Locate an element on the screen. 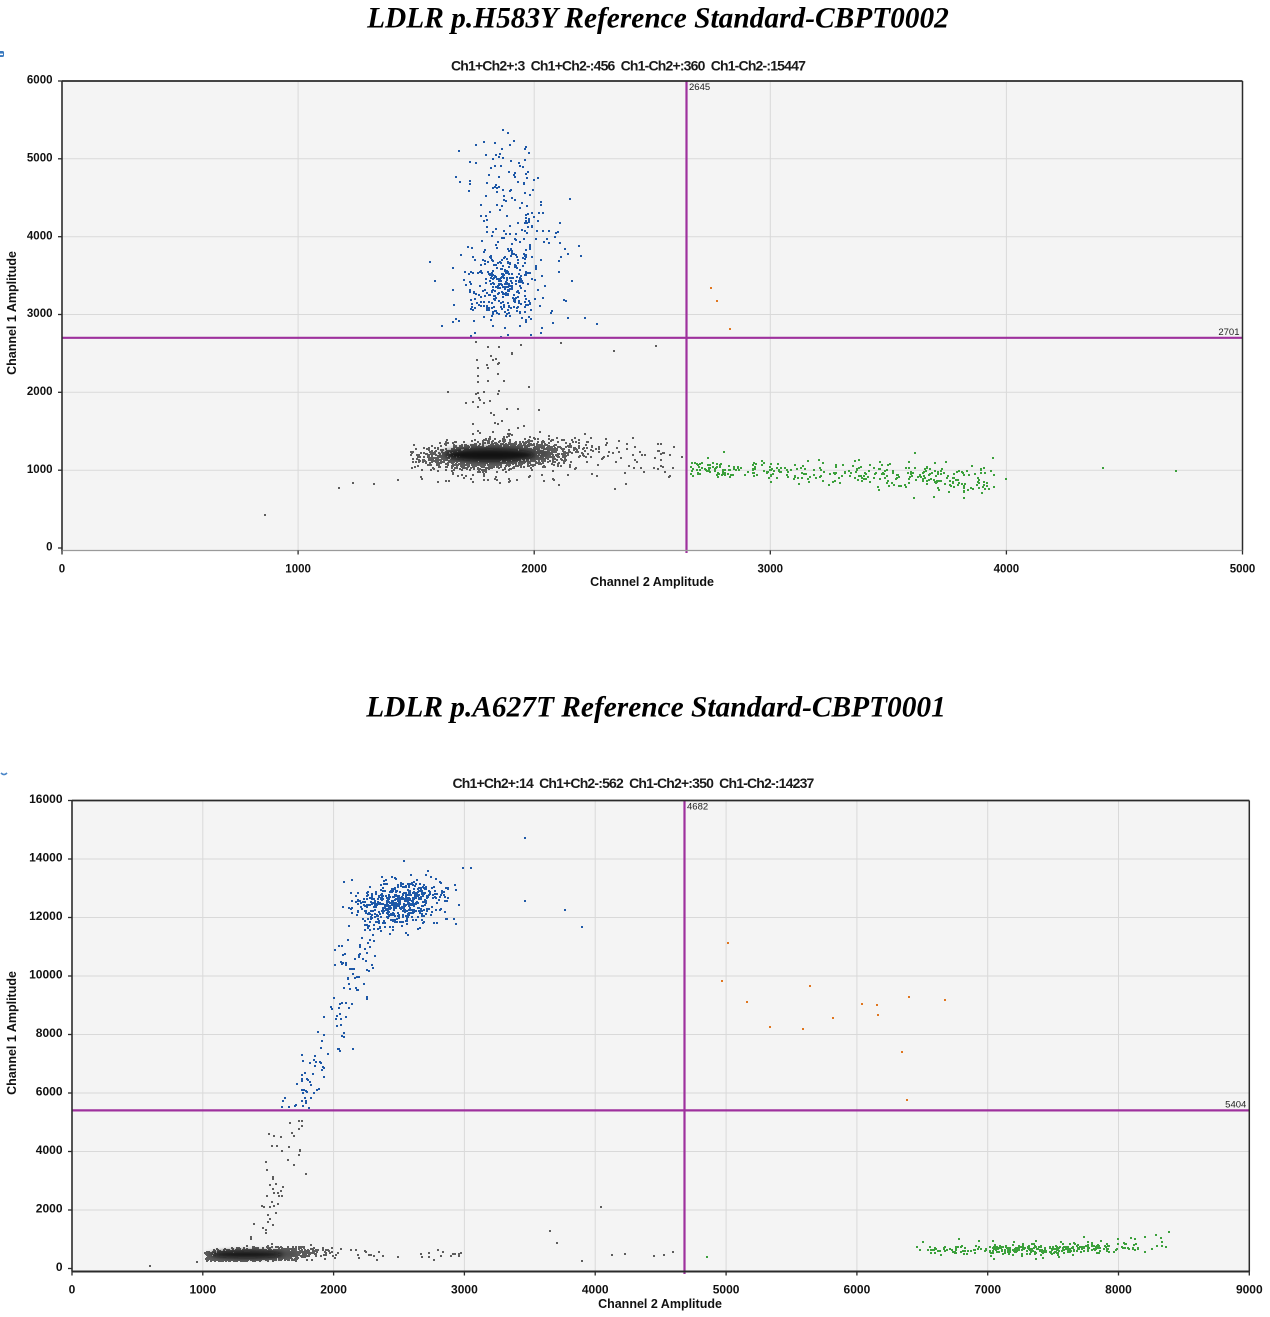 This screenshot has width=1270, height=1317. svg-text: 14000 is located at coordinates (46, 858).